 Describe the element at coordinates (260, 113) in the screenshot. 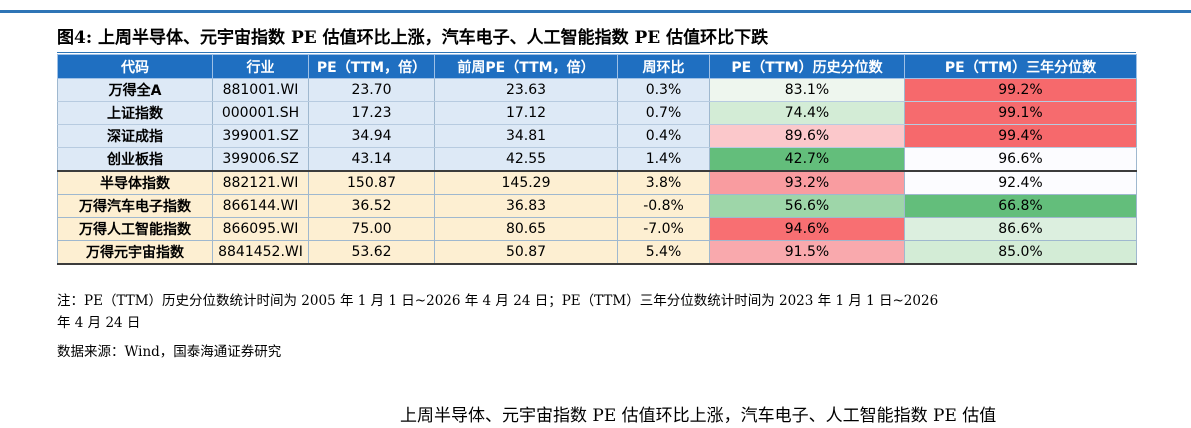

I see `row-code: 000001.SH` at that location.